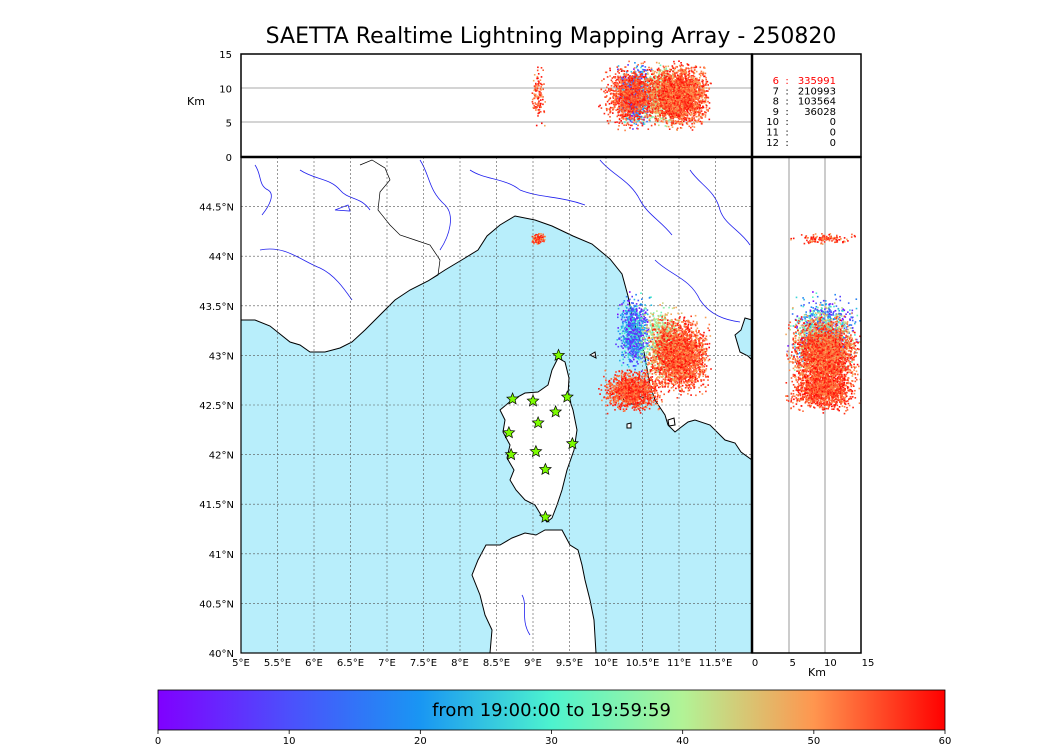 This screenshot has width=1050, height=750. I want to click on small-island, so click(592, 355).